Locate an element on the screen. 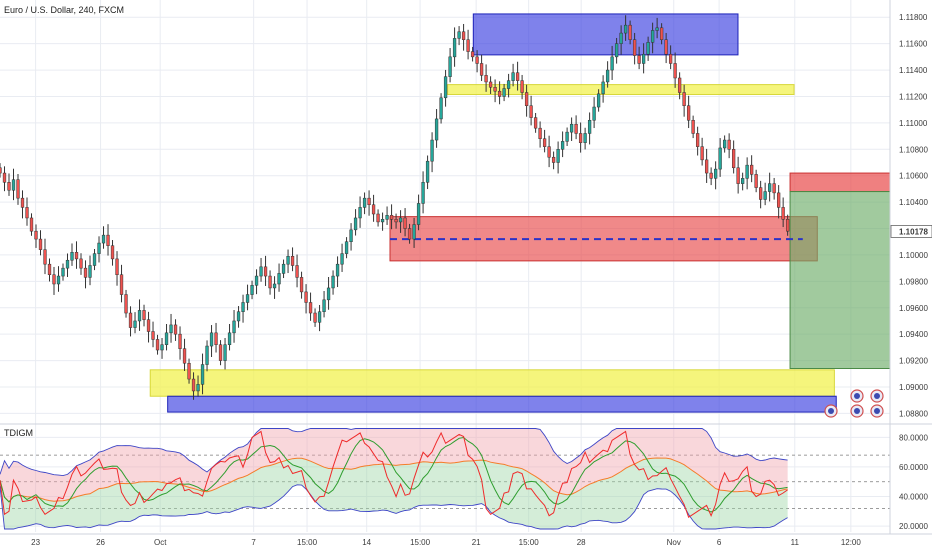  time-tick-label: 26 is located at coordinates (100, 542).